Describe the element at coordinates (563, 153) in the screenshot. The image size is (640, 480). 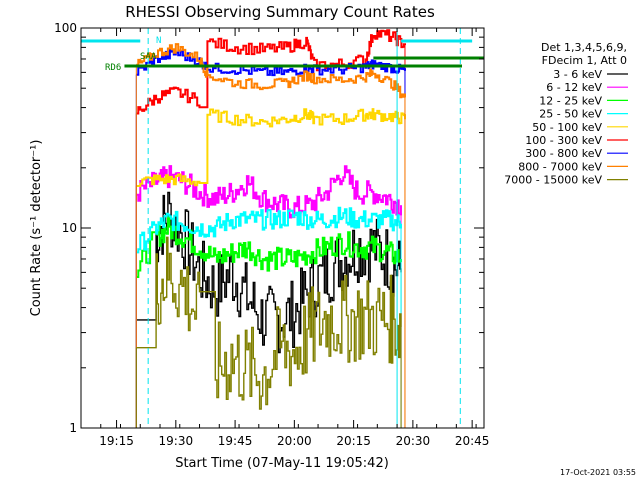
I see `legend-label: 300 - 800 keV` at that location.